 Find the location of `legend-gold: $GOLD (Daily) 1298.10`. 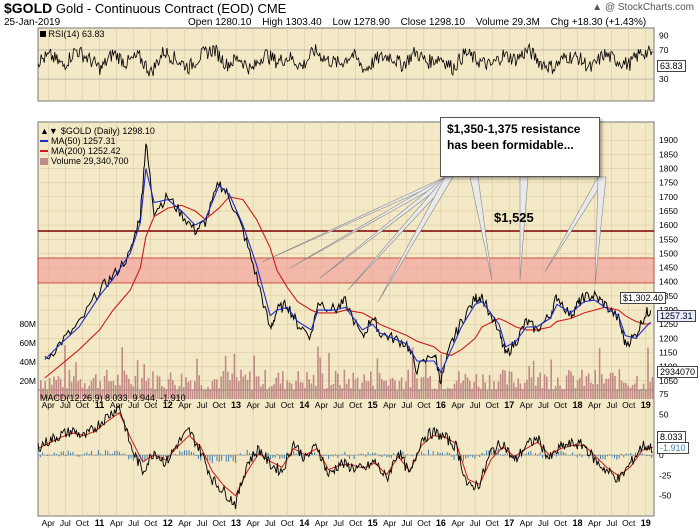

legend-gold: $GOLD (Daily) 1298.10 is located at coordinates (107, 131).